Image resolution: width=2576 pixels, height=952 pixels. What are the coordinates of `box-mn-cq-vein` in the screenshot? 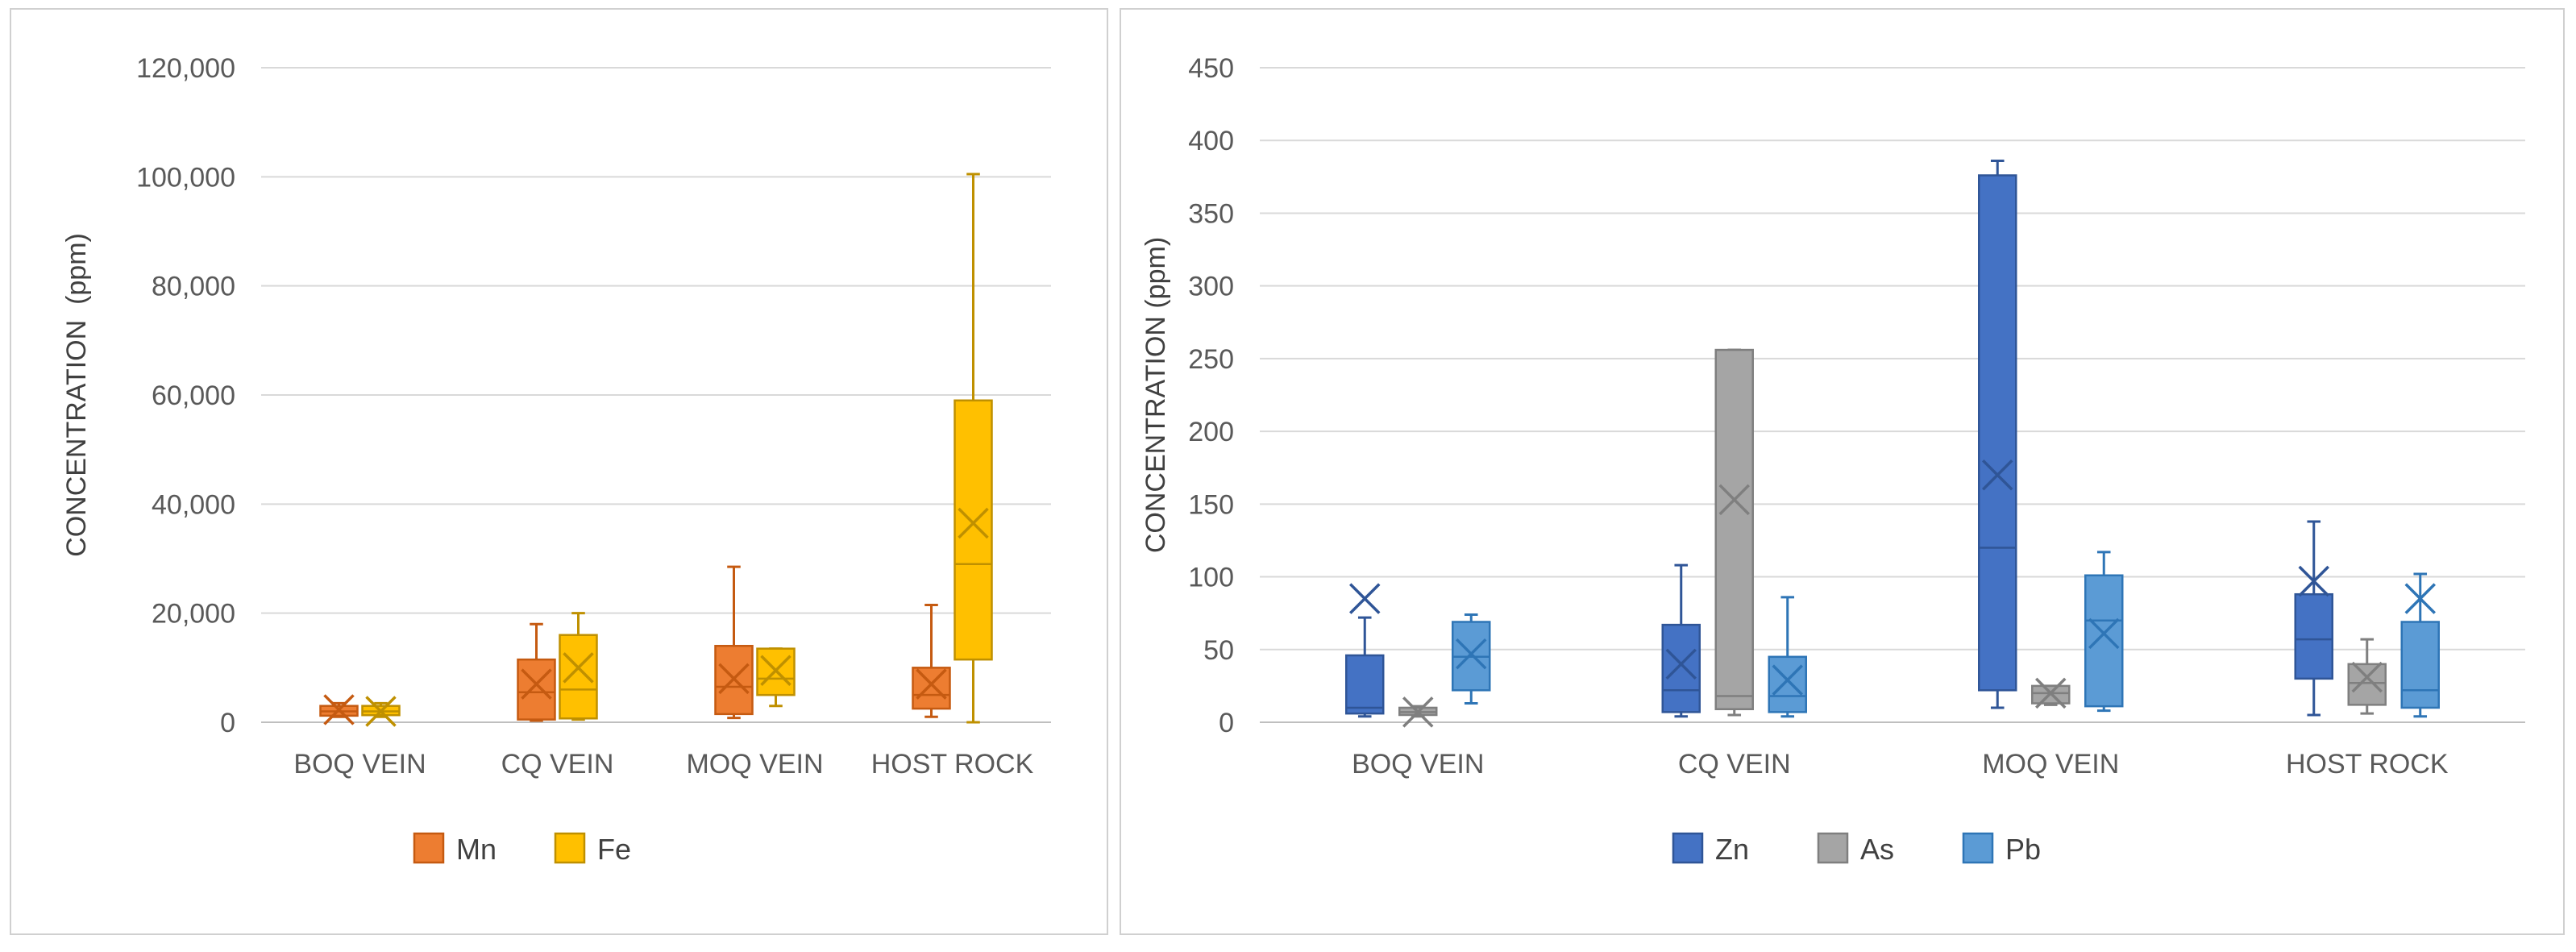 It's located at (536, 672).